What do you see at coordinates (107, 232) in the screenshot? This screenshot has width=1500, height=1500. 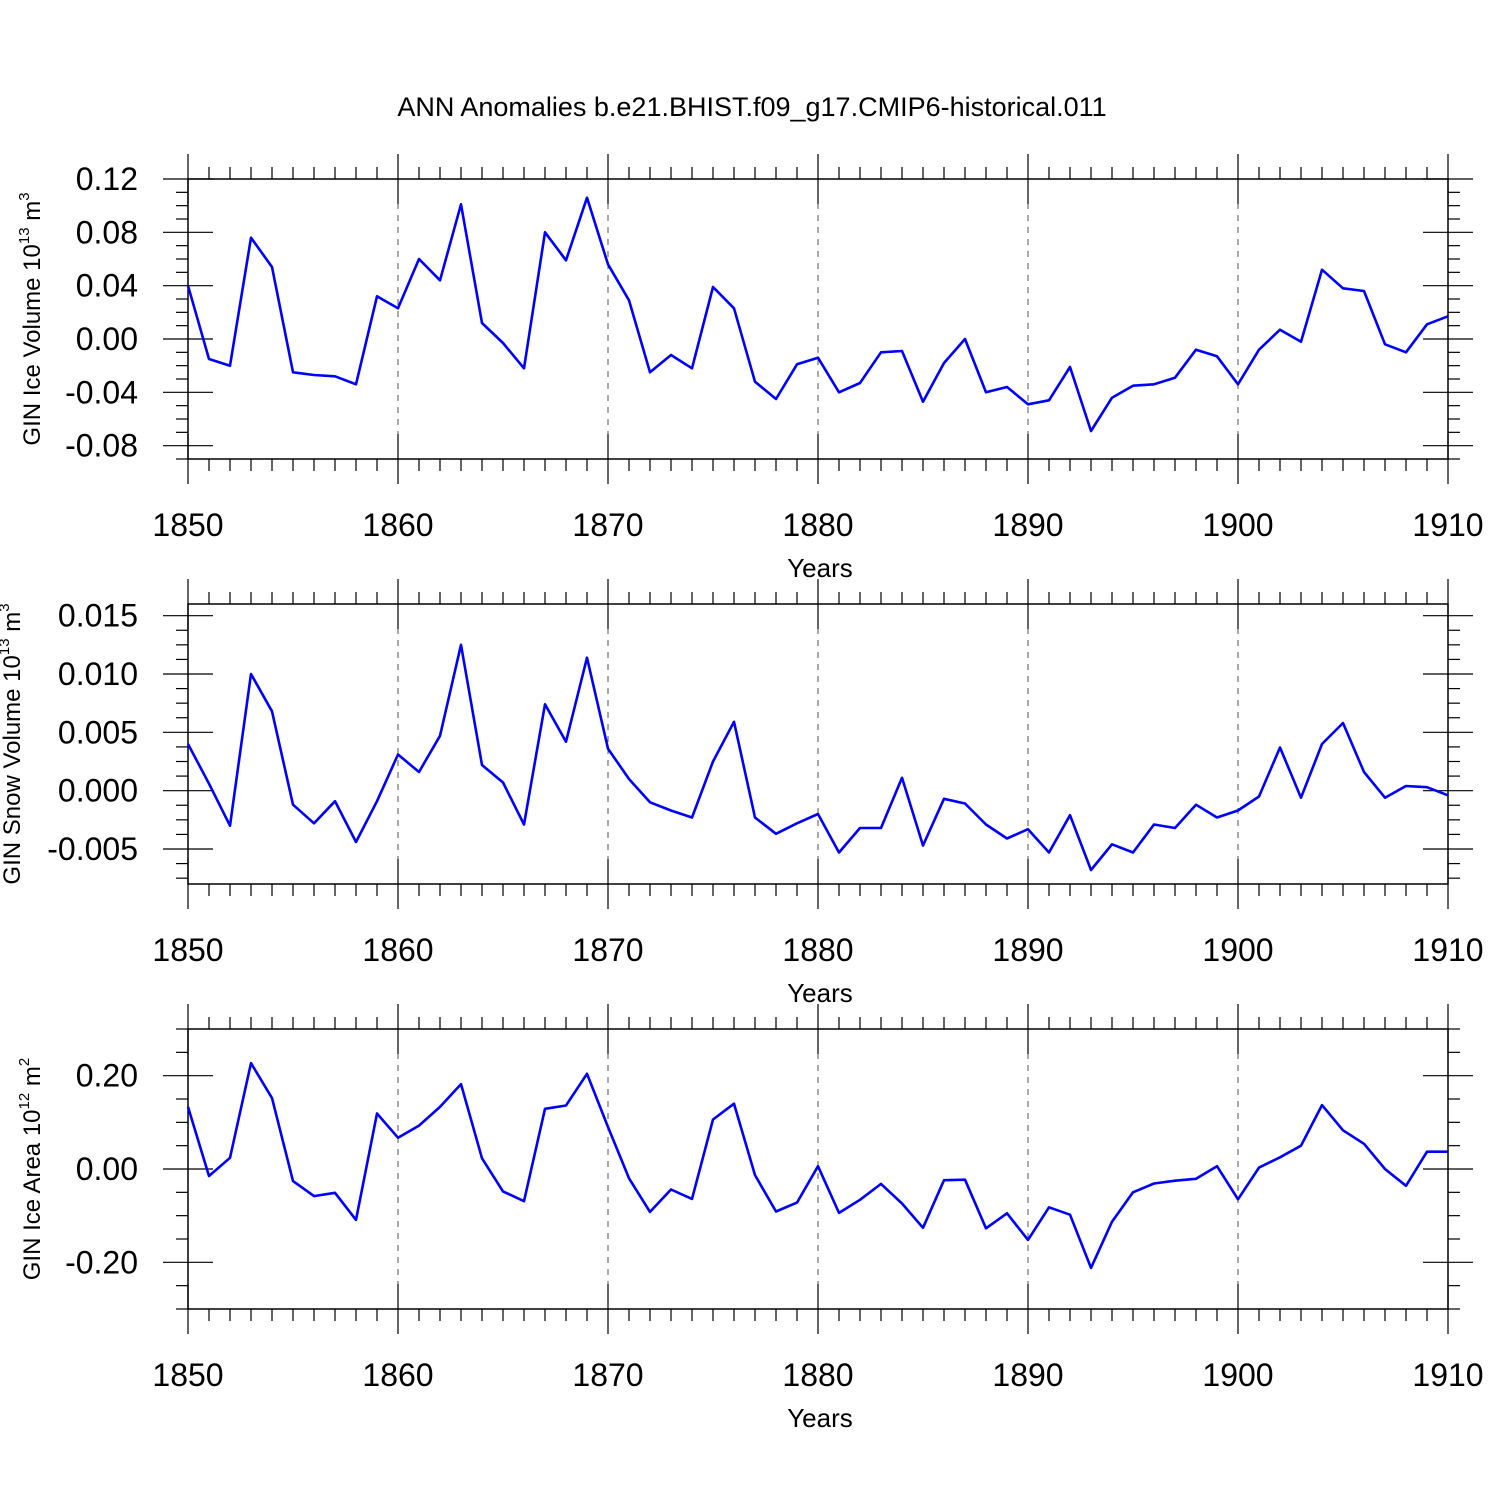 I see `y-tick-label: 0.08` at bounding box center [107, 232].